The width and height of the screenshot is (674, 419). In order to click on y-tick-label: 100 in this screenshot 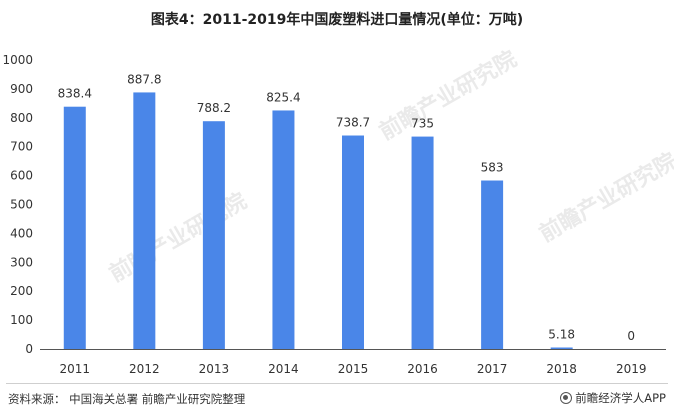, I will do `click(21, 320)`.